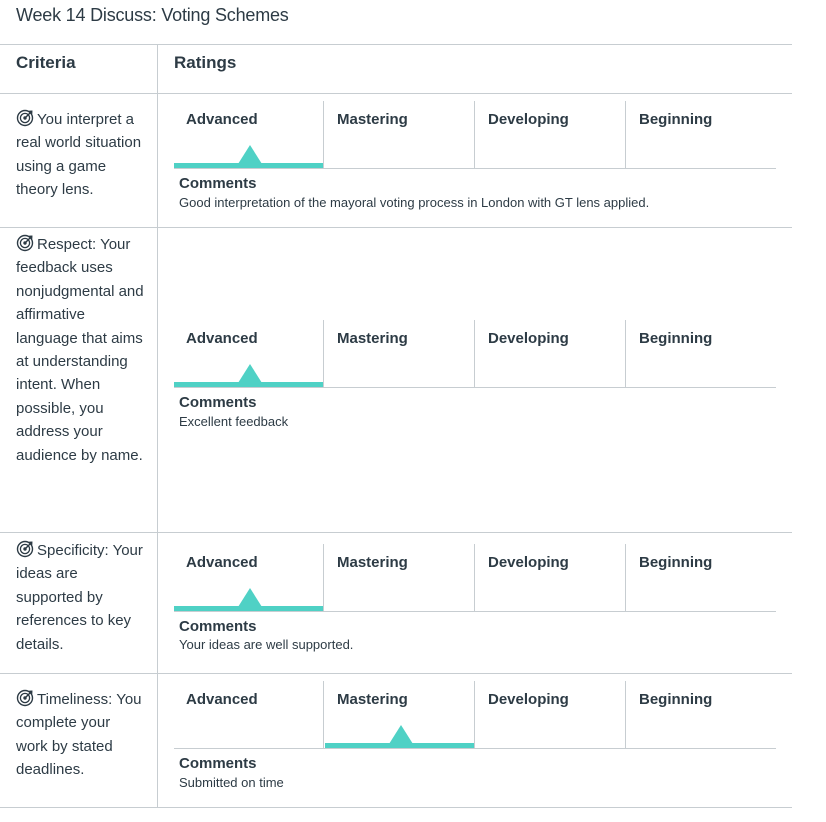 This screenshot has height=822, width=826. Describe the element at coordinates (152, 15) in the screenshot. I see `page-title: Week 14 Discuss: Voting Schemes` at that location.